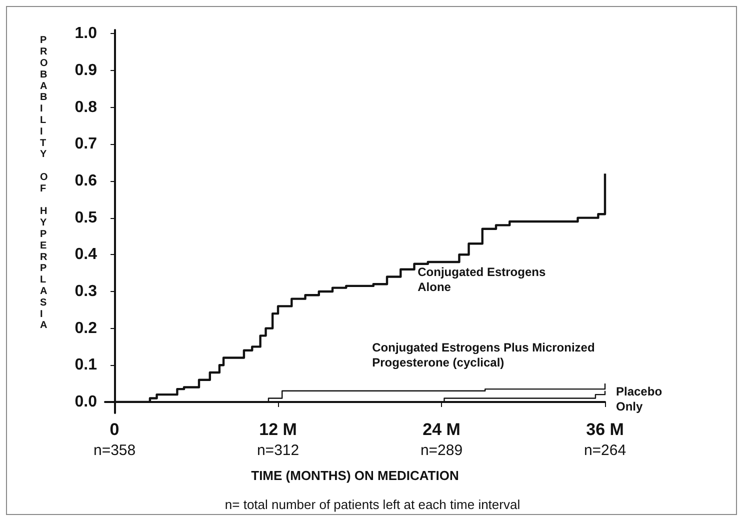 The image size is (745, 523). I want to click on text: n=358, so click(114, 450).